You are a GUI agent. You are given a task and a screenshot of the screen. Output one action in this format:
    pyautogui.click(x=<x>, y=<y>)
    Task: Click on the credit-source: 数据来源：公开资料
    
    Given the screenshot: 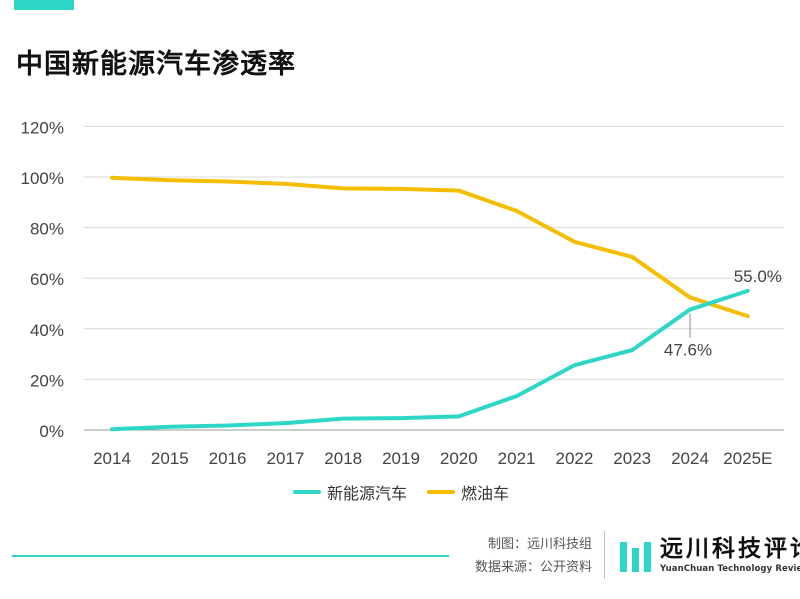 What is the action you would take?
    pyautogui.click(x=533, y=567)
    